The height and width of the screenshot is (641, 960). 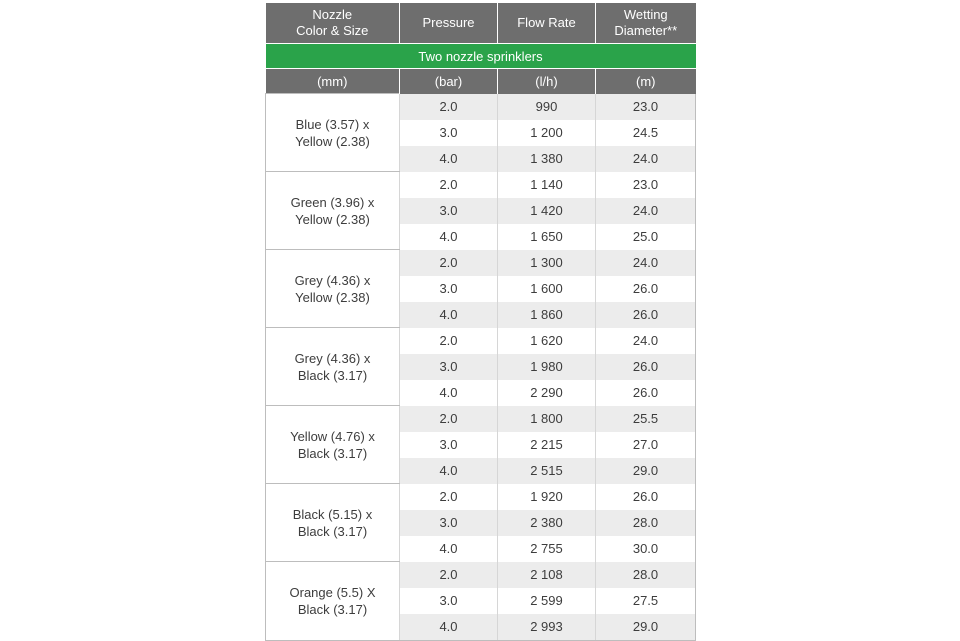 I want to click on header-nozzle-line1: Nozzle, so click(x=332, y=14).